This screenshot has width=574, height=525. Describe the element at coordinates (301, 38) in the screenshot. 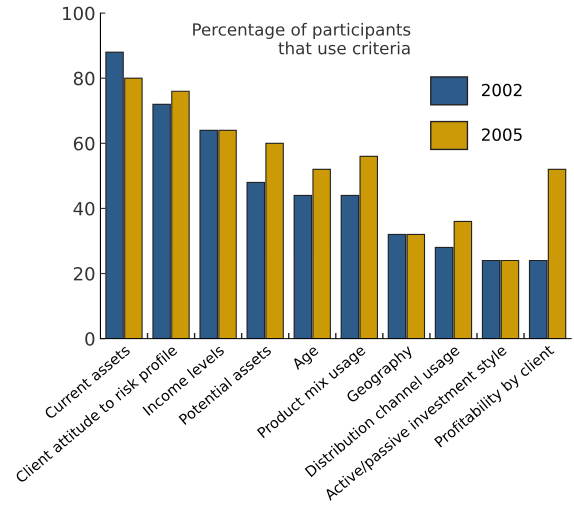

I see `text: Percentage of participants that use criteria` at that location.